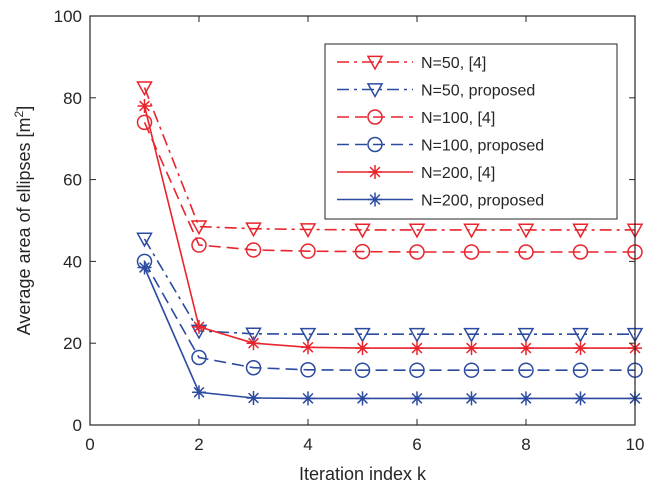  Describe the element at coordinates (458, 118) in the screenshot. I see `legend-label: N=100, [4]` at that location.